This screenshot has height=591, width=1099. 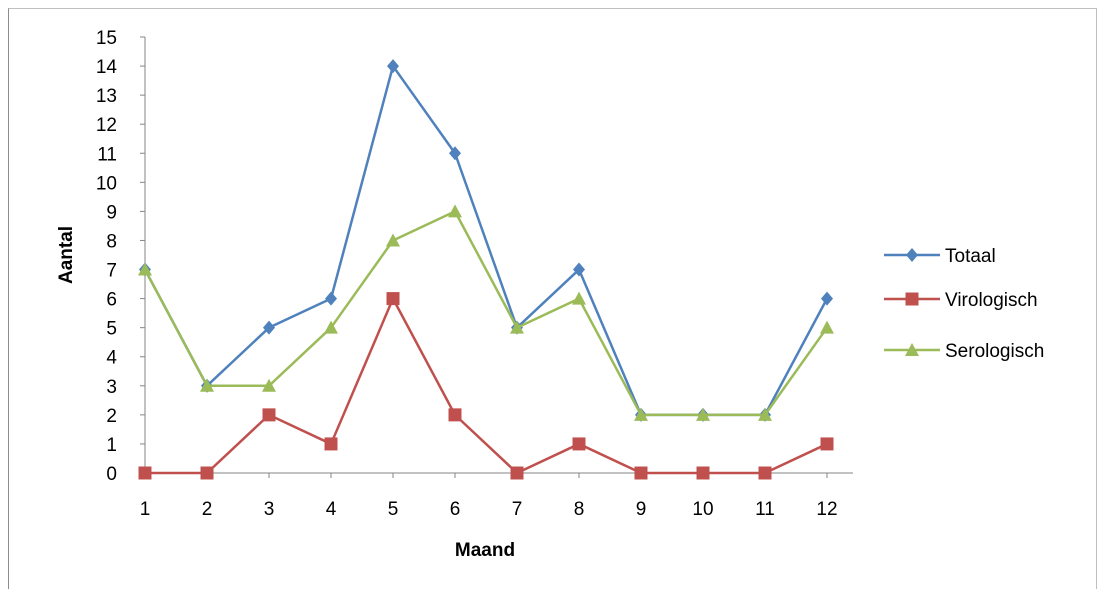 I want to click on y-tick-label: 5, so click(x=111, y=329).